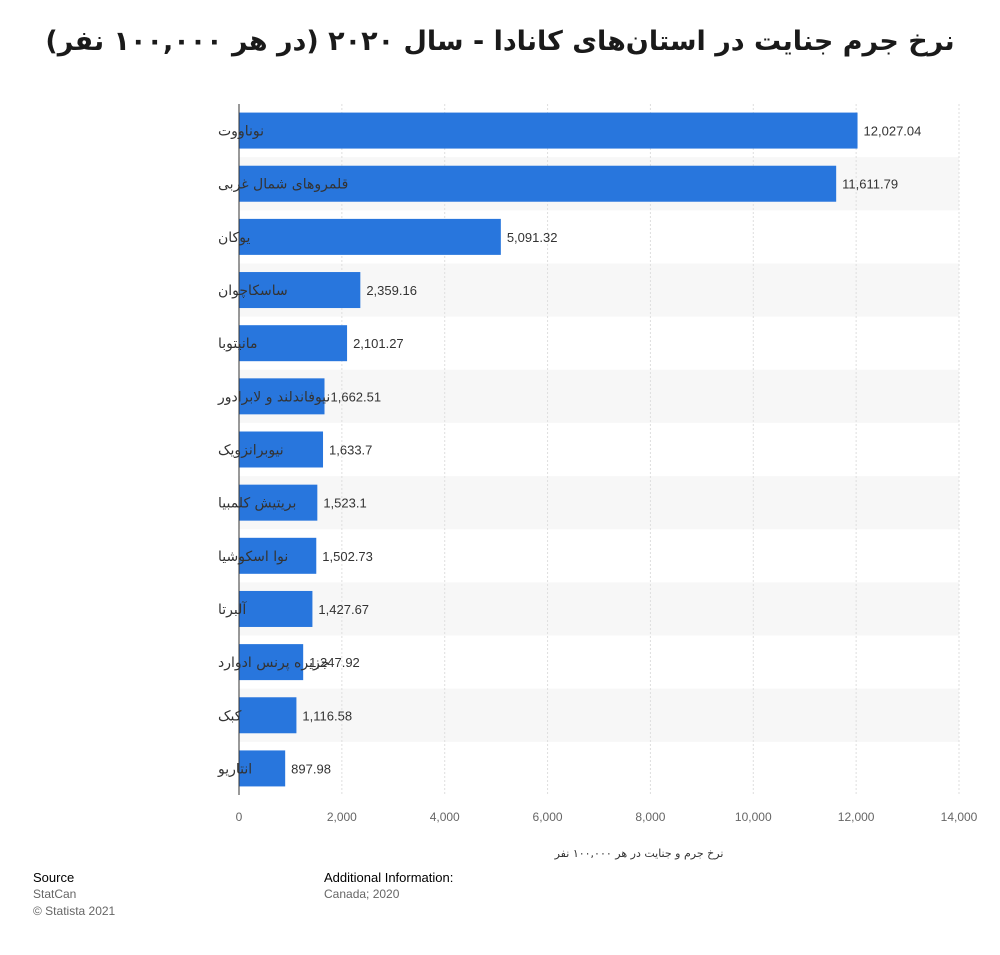  I want to click on x-tick-label: 8,000, so click(650, 817).